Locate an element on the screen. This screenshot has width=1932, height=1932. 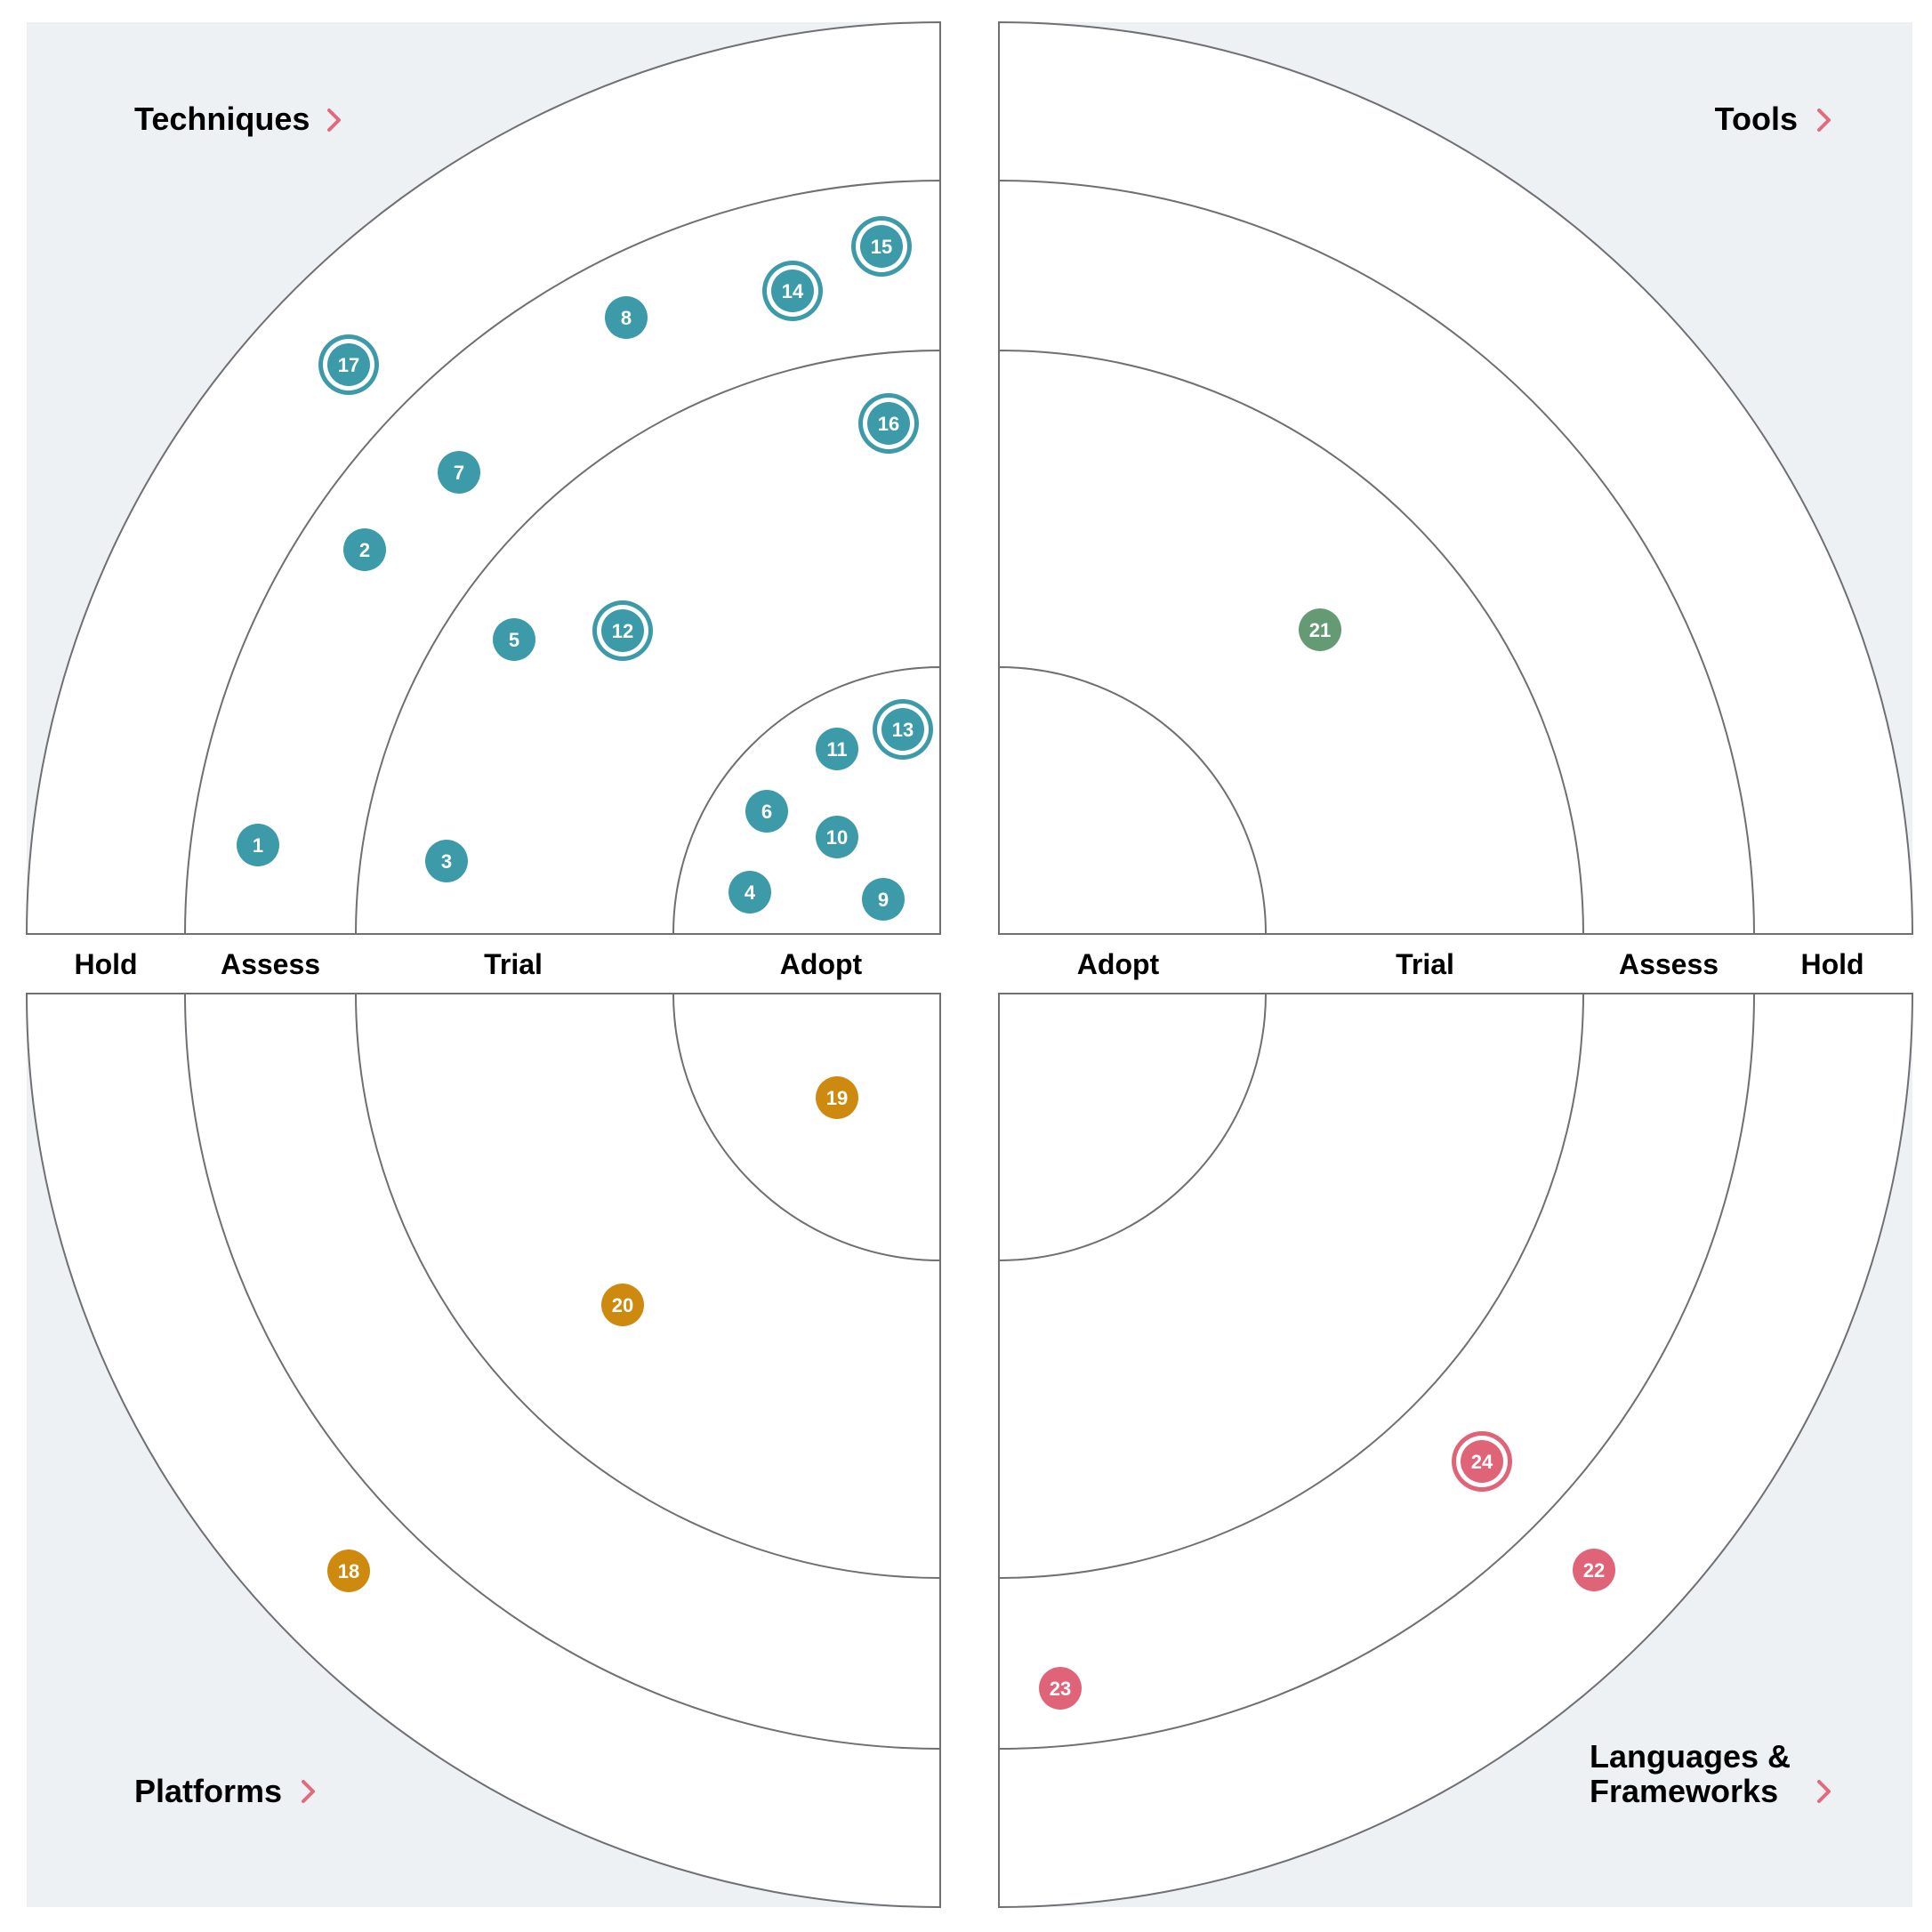
blip-21: 21 is located at coordinates (1320, 629).